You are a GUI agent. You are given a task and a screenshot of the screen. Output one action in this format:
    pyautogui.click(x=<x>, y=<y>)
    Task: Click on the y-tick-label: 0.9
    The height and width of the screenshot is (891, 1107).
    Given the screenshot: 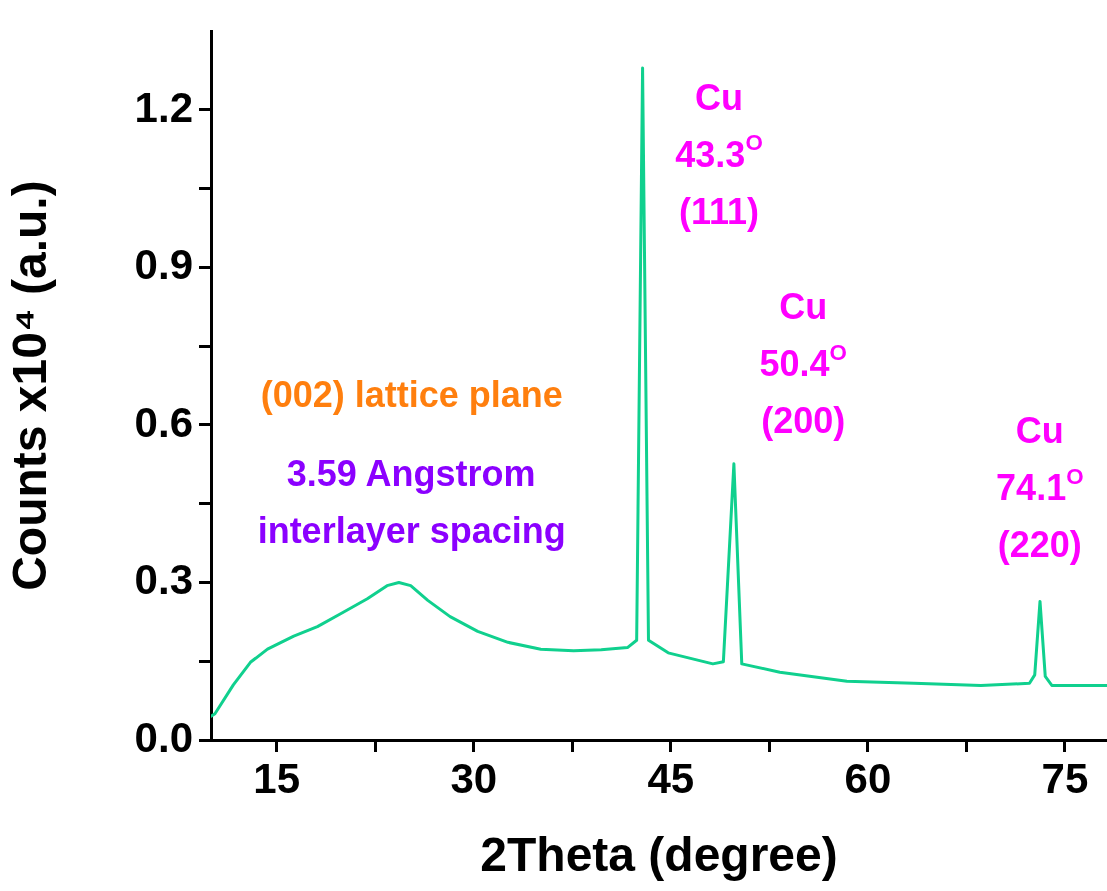 What is the action you would take?
    pyautogui.click(x=163, y=265)
    